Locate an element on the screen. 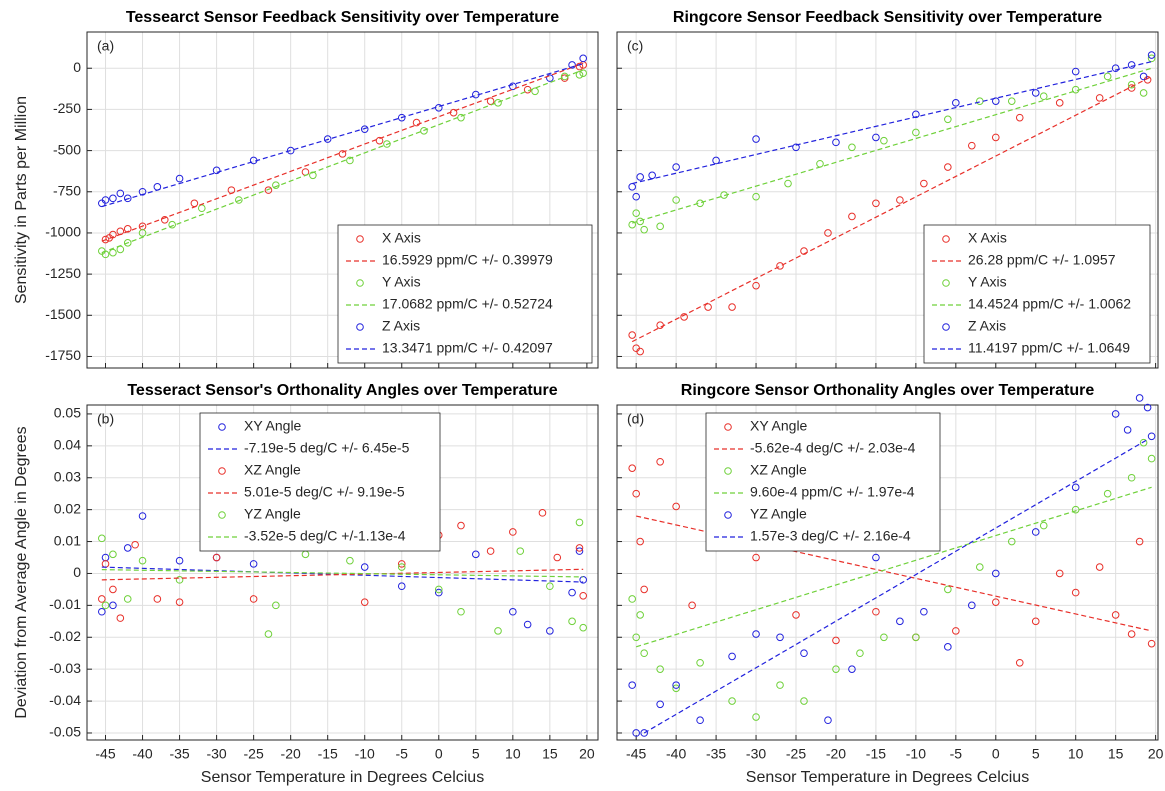 The height and width of the screenshot is (791, 1165). x-tick-label: 5 is located at coordinates (476, 754).